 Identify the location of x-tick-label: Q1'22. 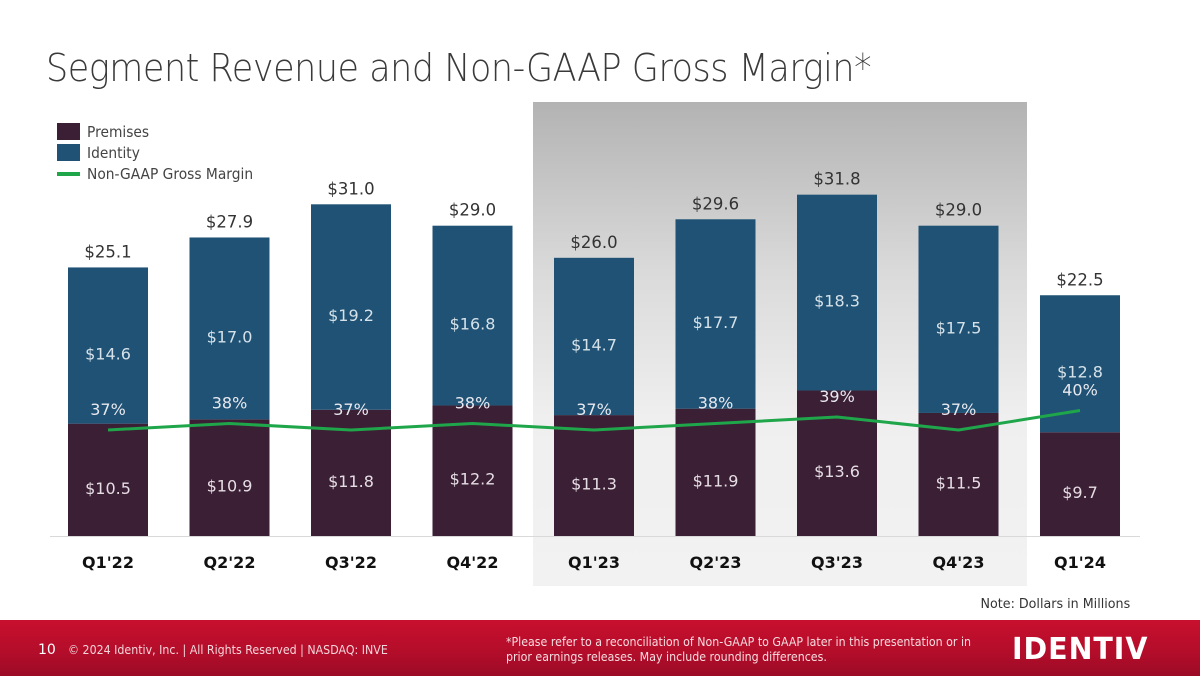
(108, 562).